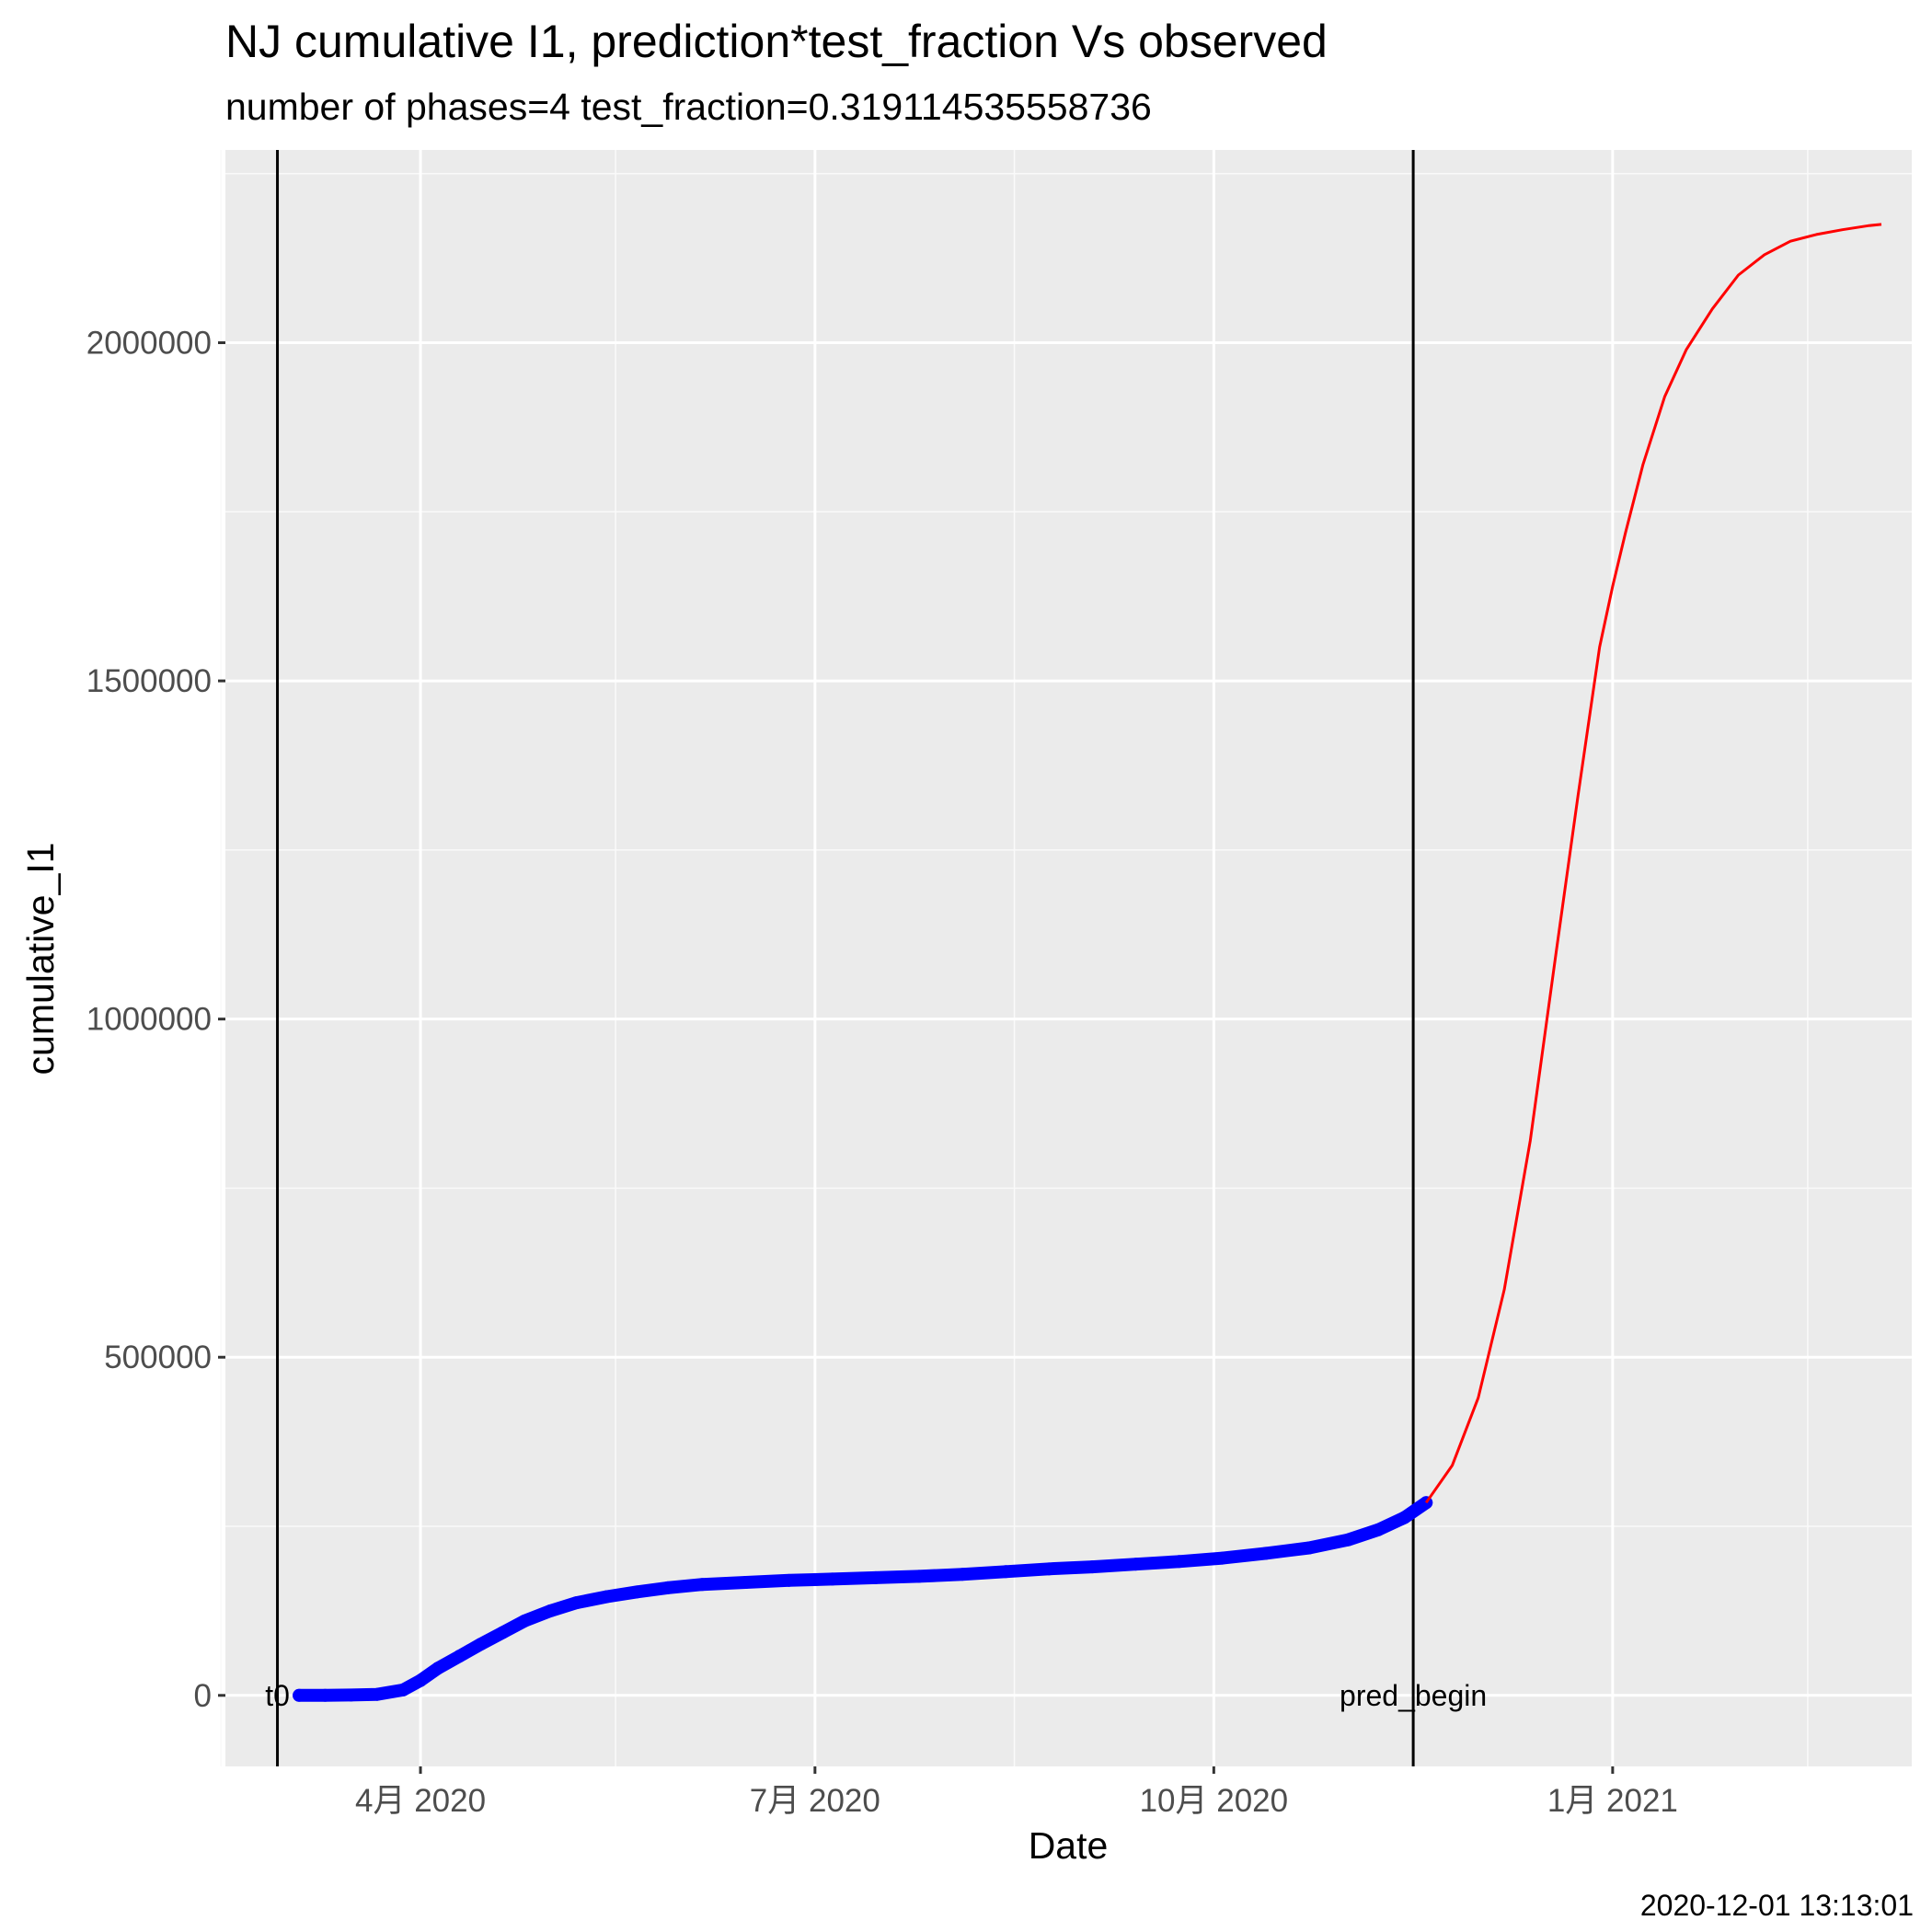 The width and height of the screenshot is (1932, 1932). Describe the element at coordinates (149, 344) in the screenshot. I see `y-tick-label: 2000000` at that location.